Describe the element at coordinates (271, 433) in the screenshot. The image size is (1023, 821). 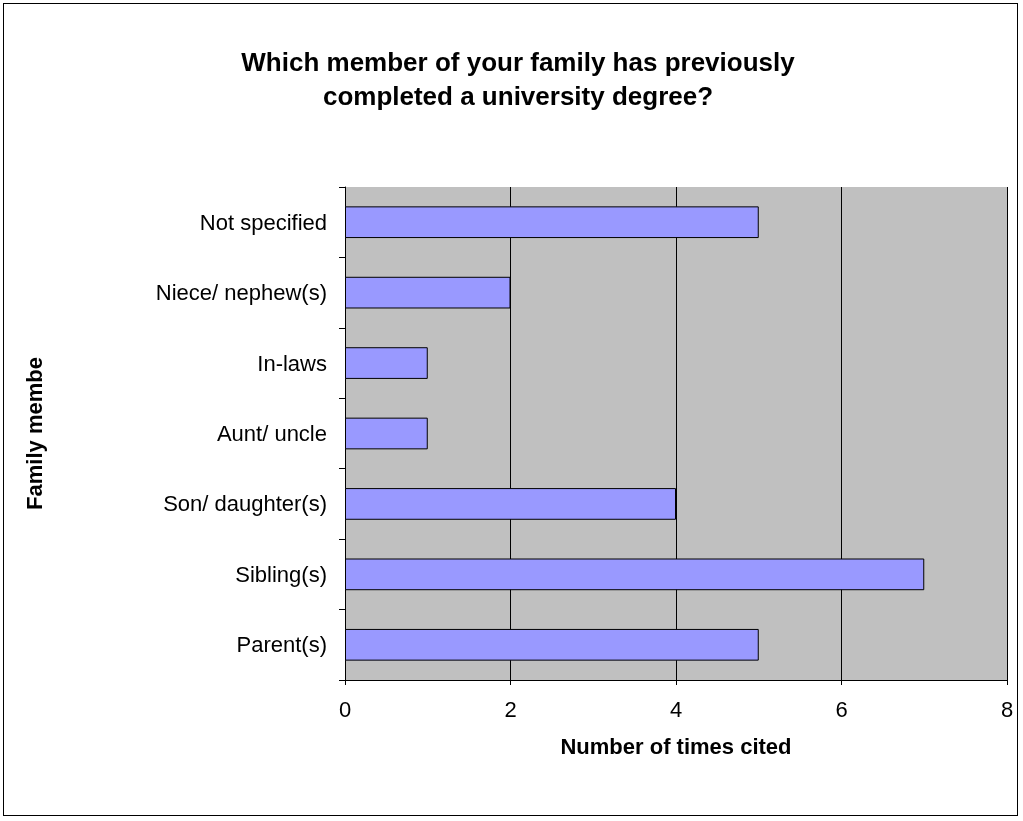
I see `y-tick-label: Aunt/ uncle` at that location.